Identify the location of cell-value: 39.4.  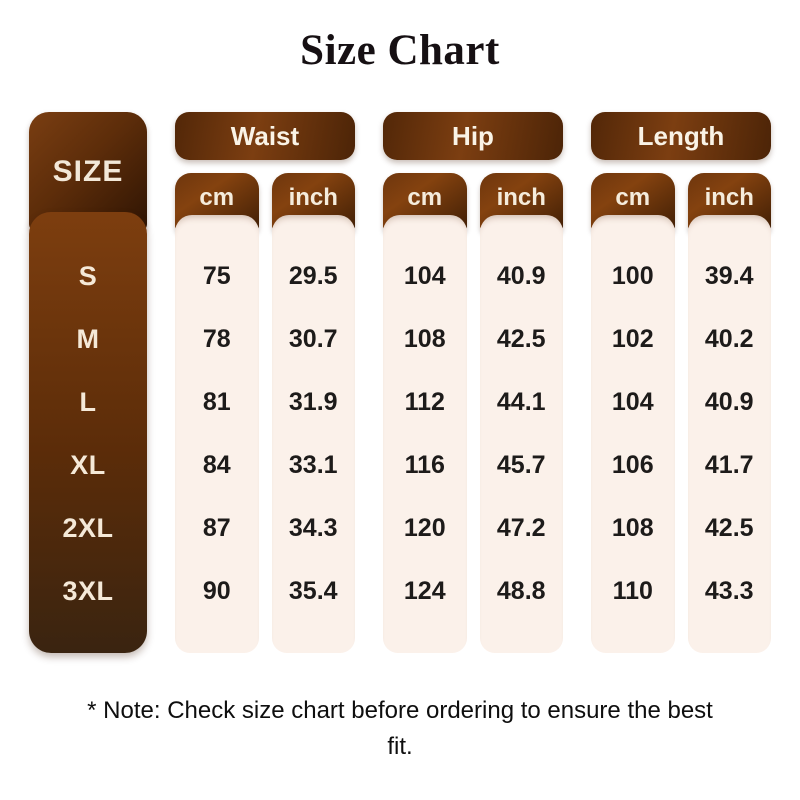
(729, 276).